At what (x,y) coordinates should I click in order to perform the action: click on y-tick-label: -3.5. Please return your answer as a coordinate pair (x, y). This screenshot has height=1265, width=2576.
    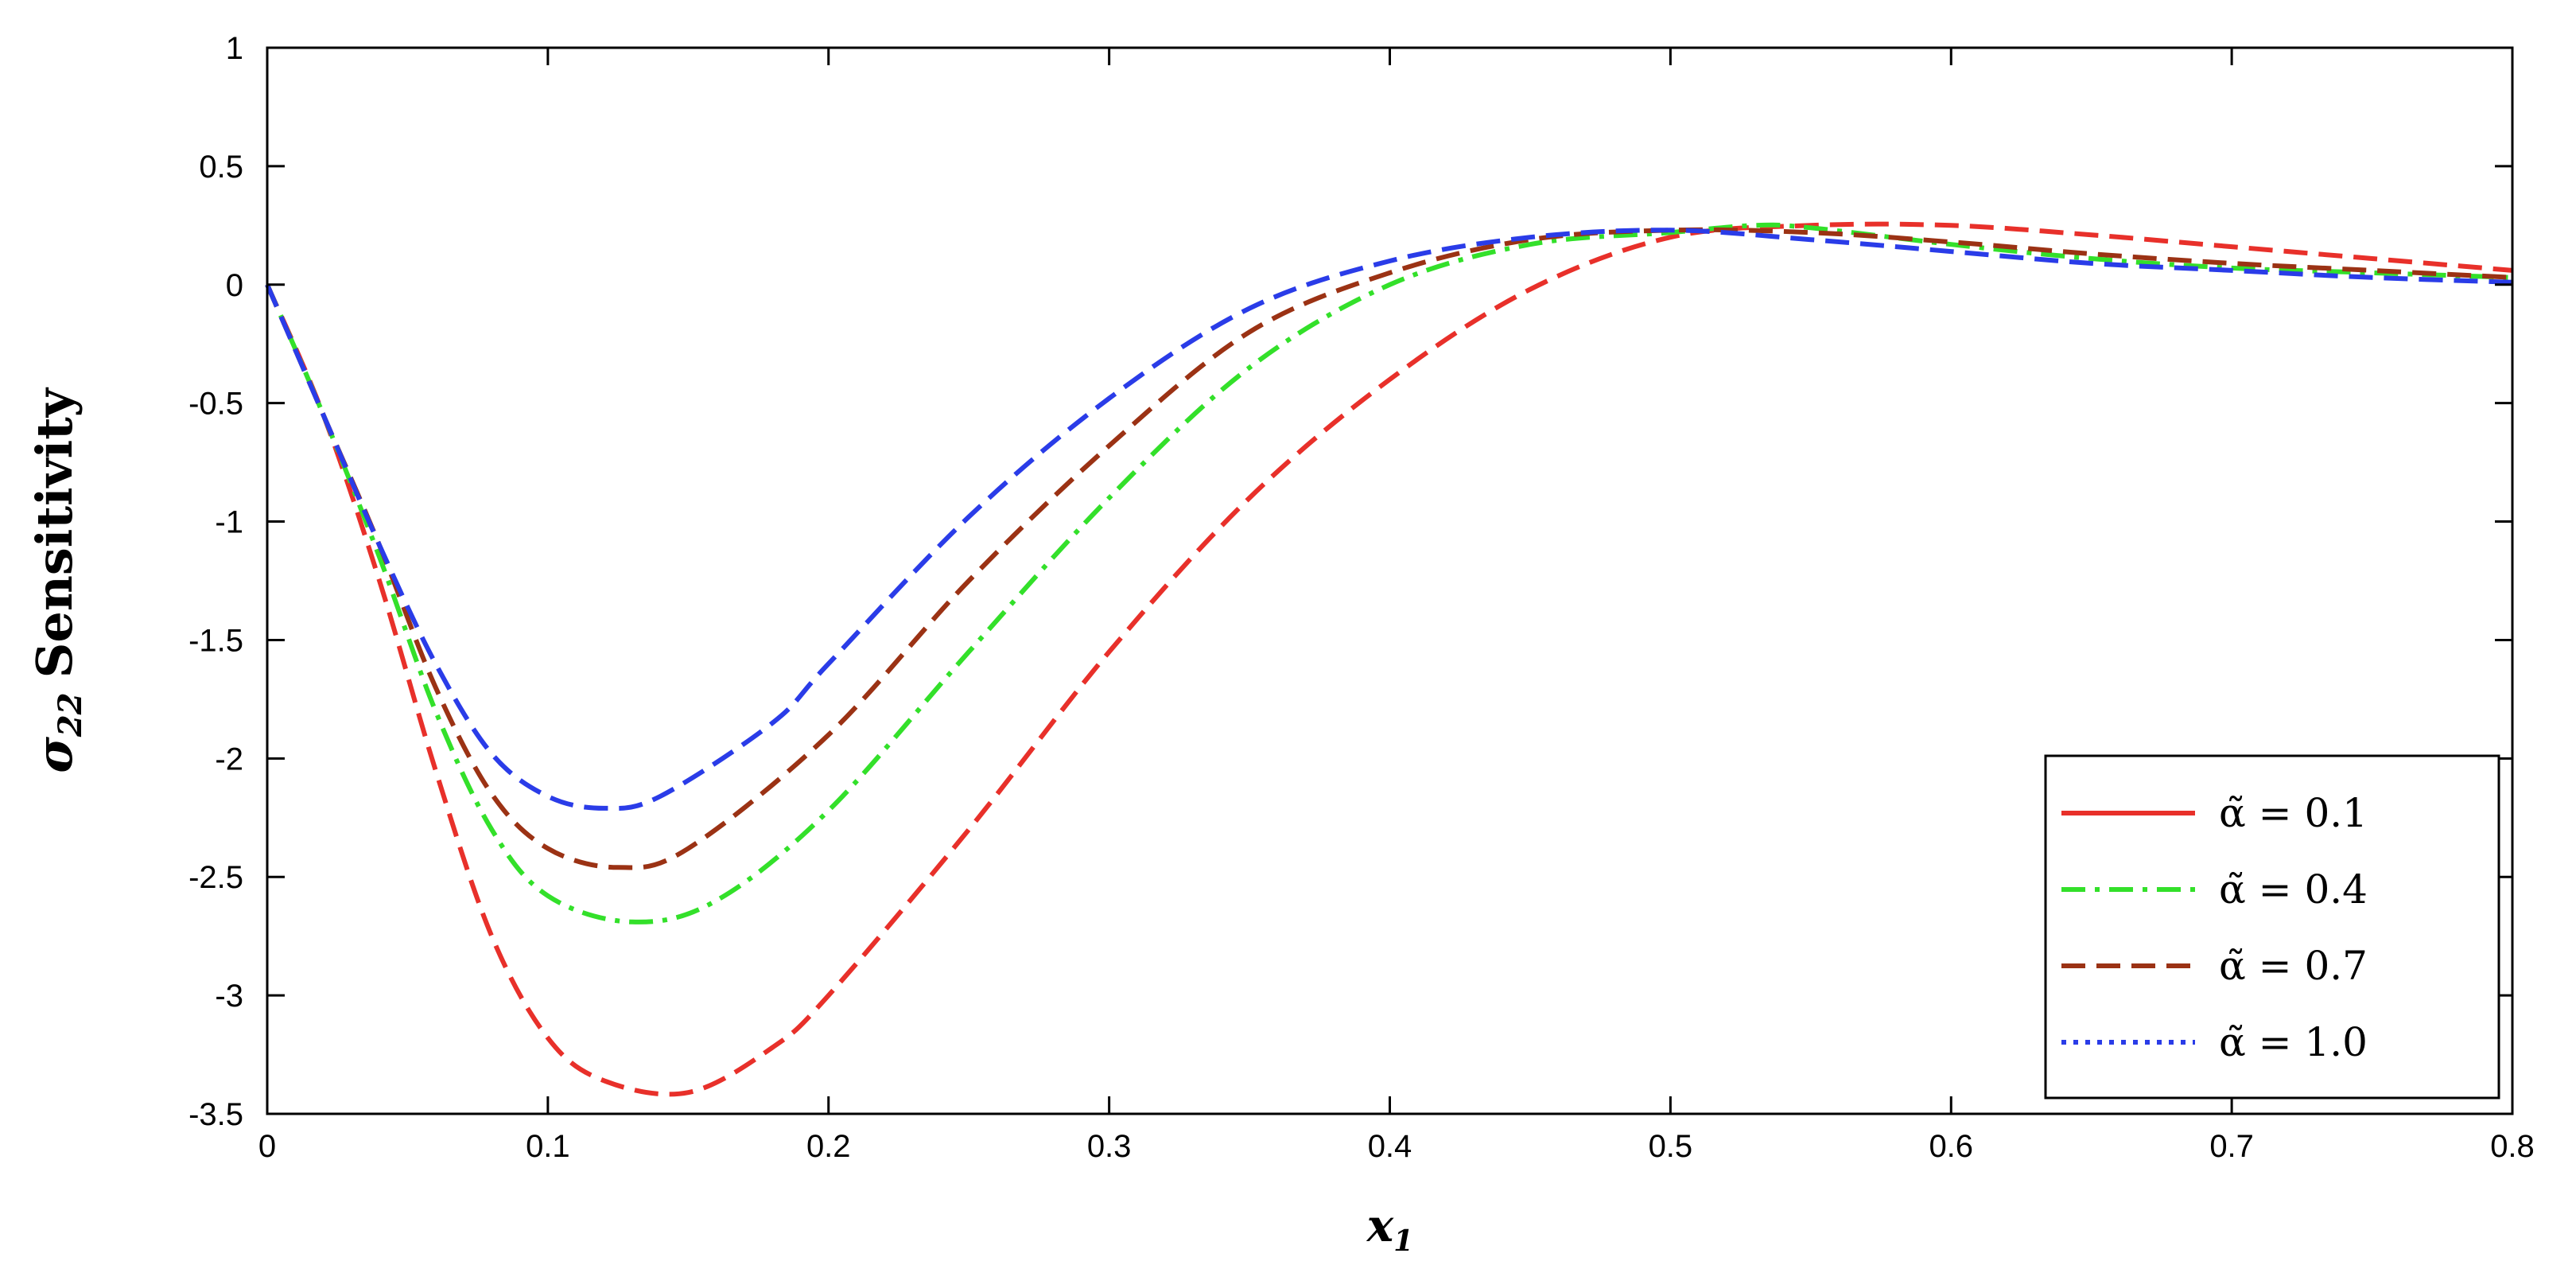
    Looking at the image, I should click on (215, 1115).